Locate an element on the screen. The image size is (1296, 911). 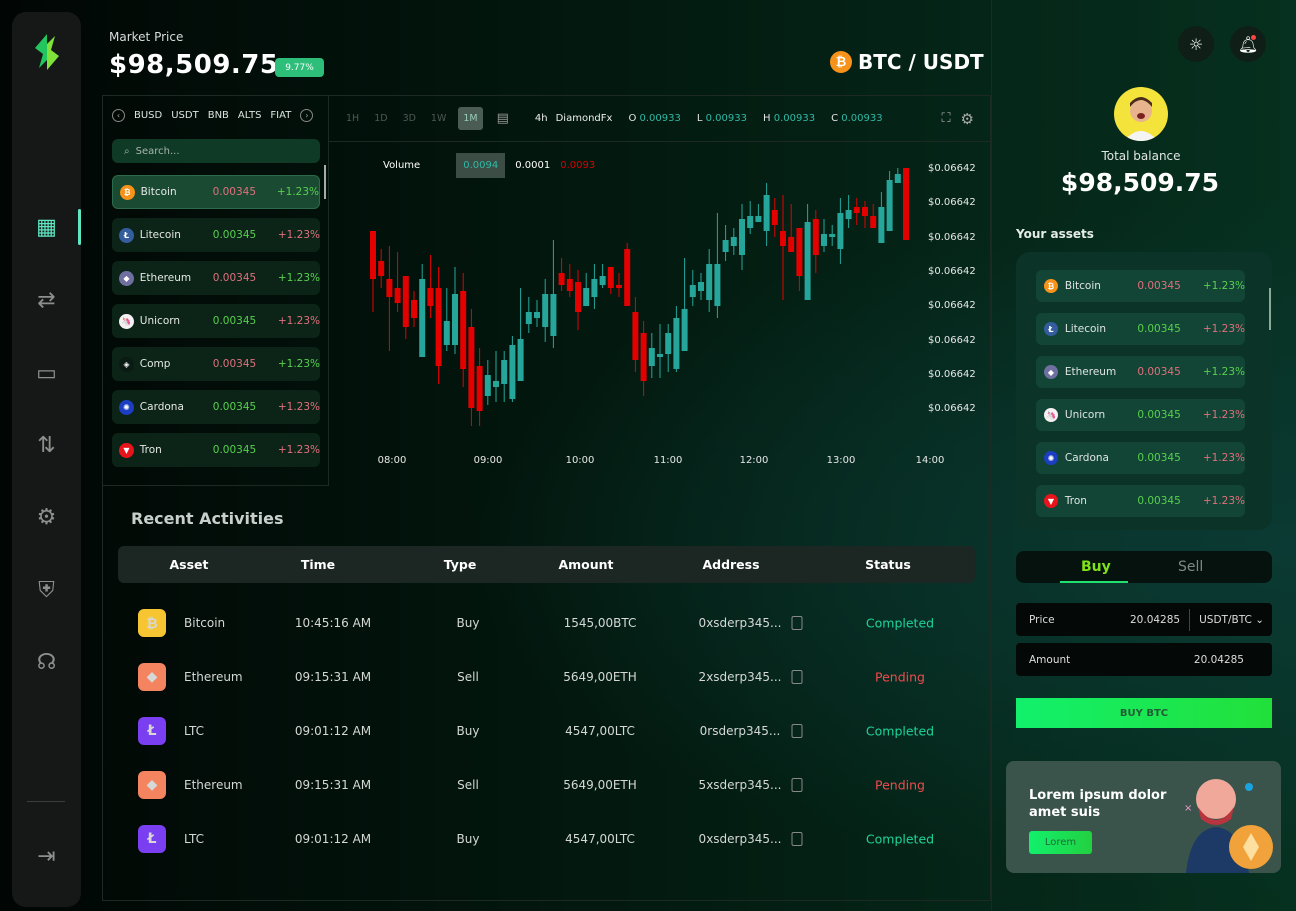
theme-toggle-button: ☼ is located at coordinates (1196, 44).